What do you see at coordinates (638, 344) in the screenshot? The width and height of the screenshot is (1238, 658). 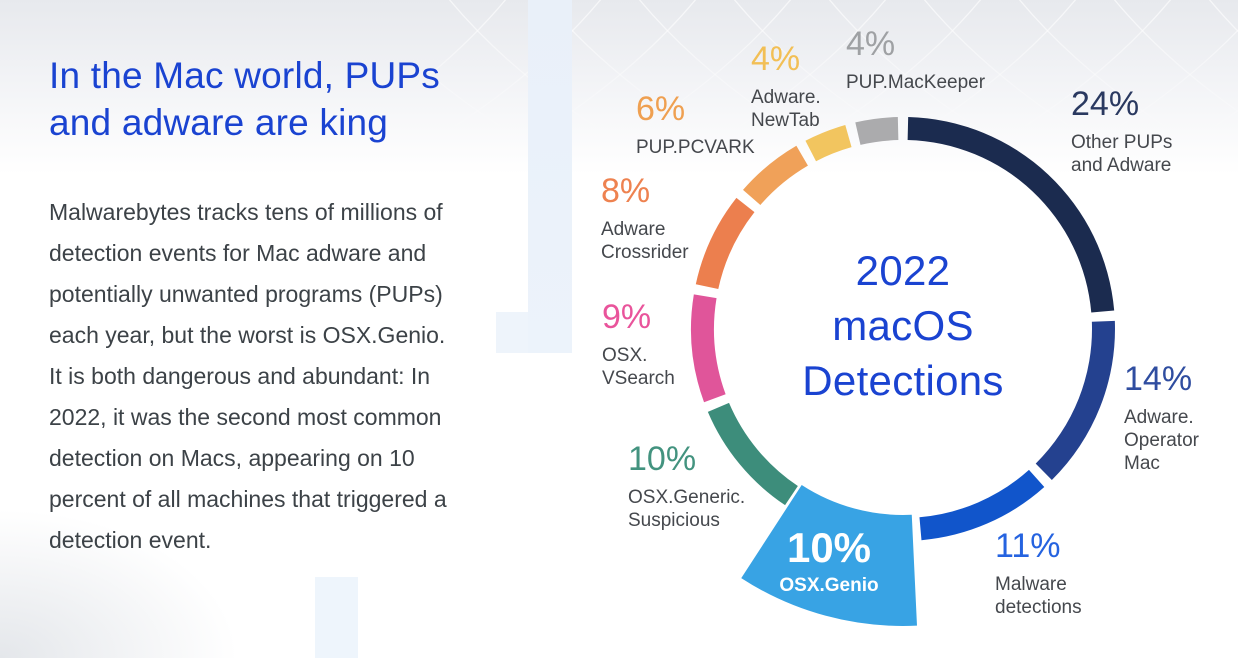 I see `slice-callout-osx-vsearch: 9% OSX. VSearch` at bounding box center [638, 344].